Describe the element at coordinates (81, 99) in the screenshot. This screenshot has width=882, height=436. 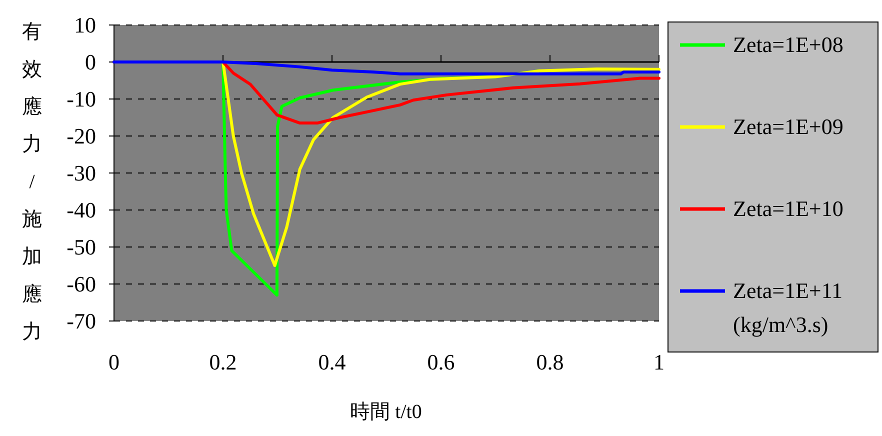
I see `y-tick-label: -10` at that location.